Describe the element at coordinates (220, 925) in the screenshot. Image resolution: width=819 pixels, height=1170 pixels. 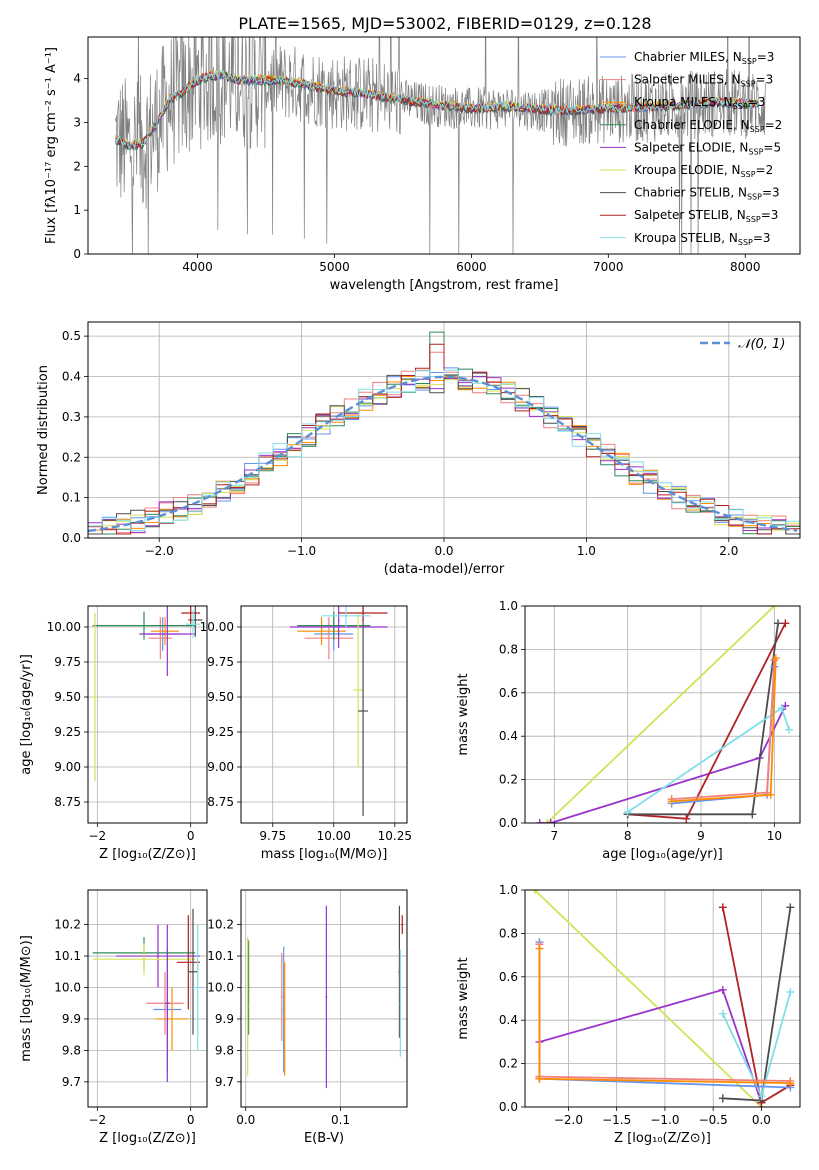
I see `y-tick-label: 10.2` at that location.